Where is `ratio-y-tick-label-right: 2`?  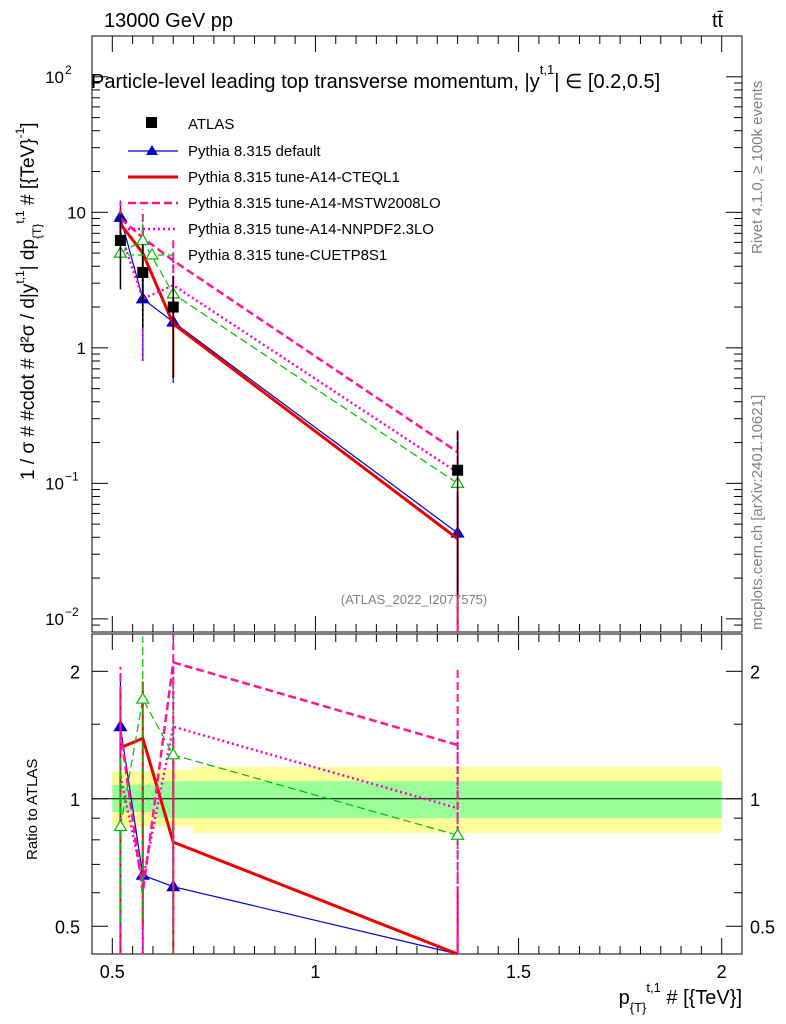 ratio-y-tick-label-right: 2 is located at coordinates (755, 672).